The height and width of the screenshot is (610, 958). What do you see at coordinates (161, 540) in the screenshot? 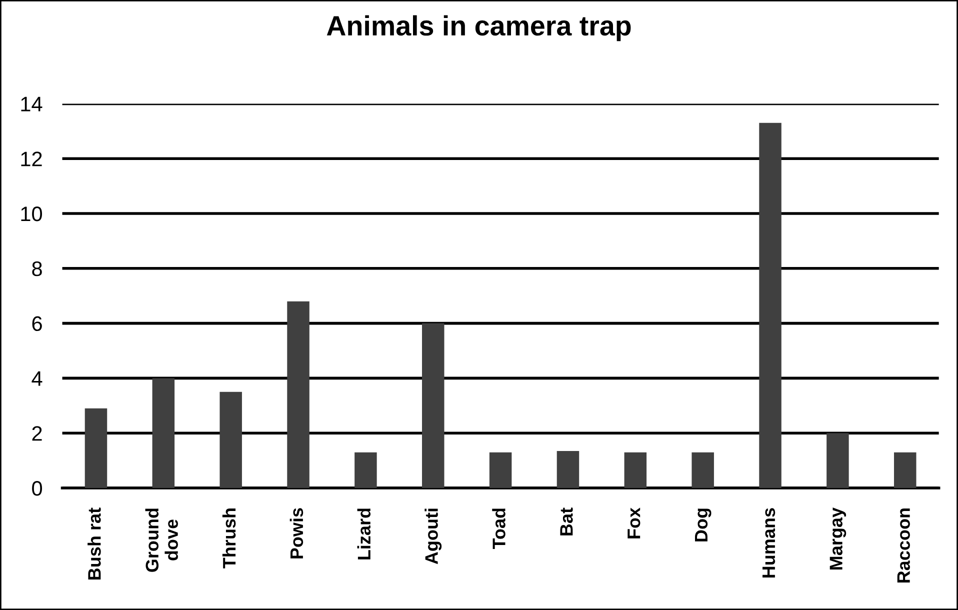
I see `x-tick-label: Ground dove` at bounding box center [161, 540].